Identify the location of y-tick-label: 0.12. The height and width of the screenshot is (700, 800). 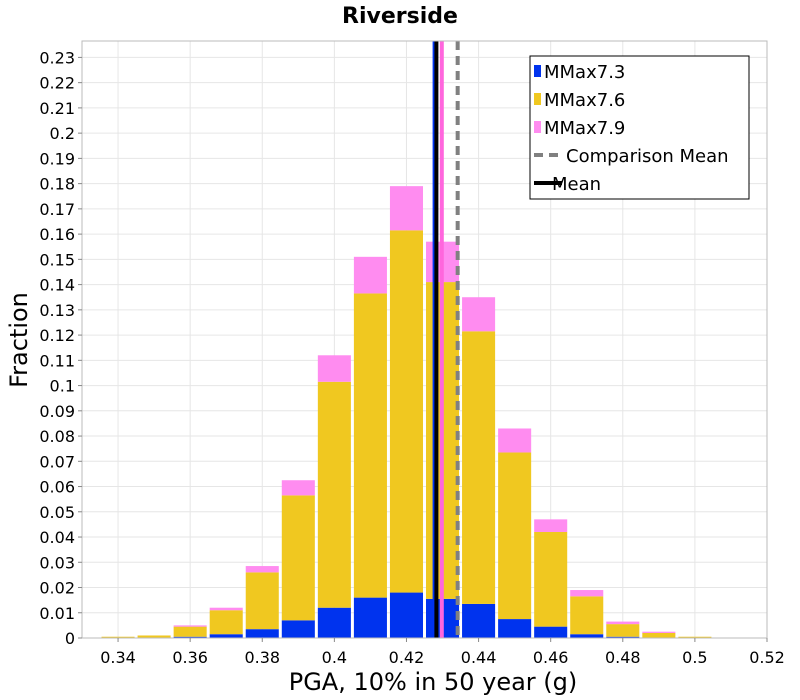
(57, 335).